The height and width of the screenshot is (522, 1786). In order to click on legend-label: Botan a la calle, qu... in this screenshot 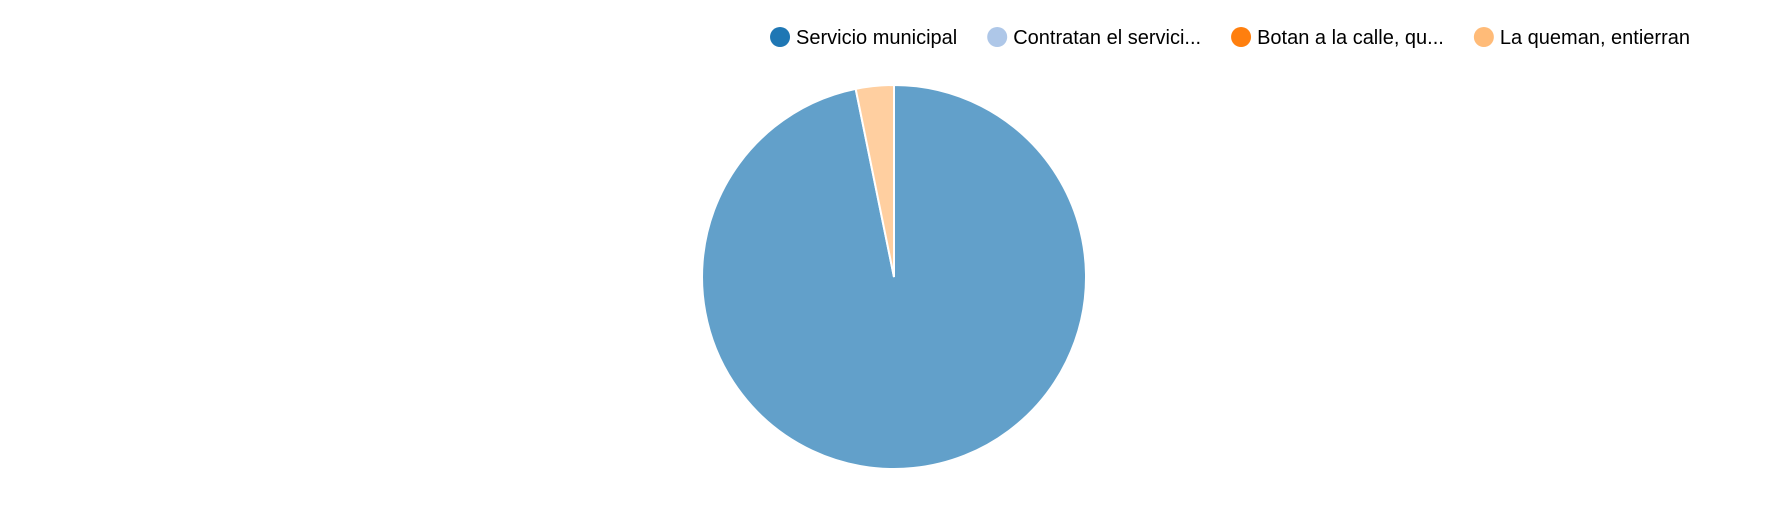, I will do `click(1350, 38)`.